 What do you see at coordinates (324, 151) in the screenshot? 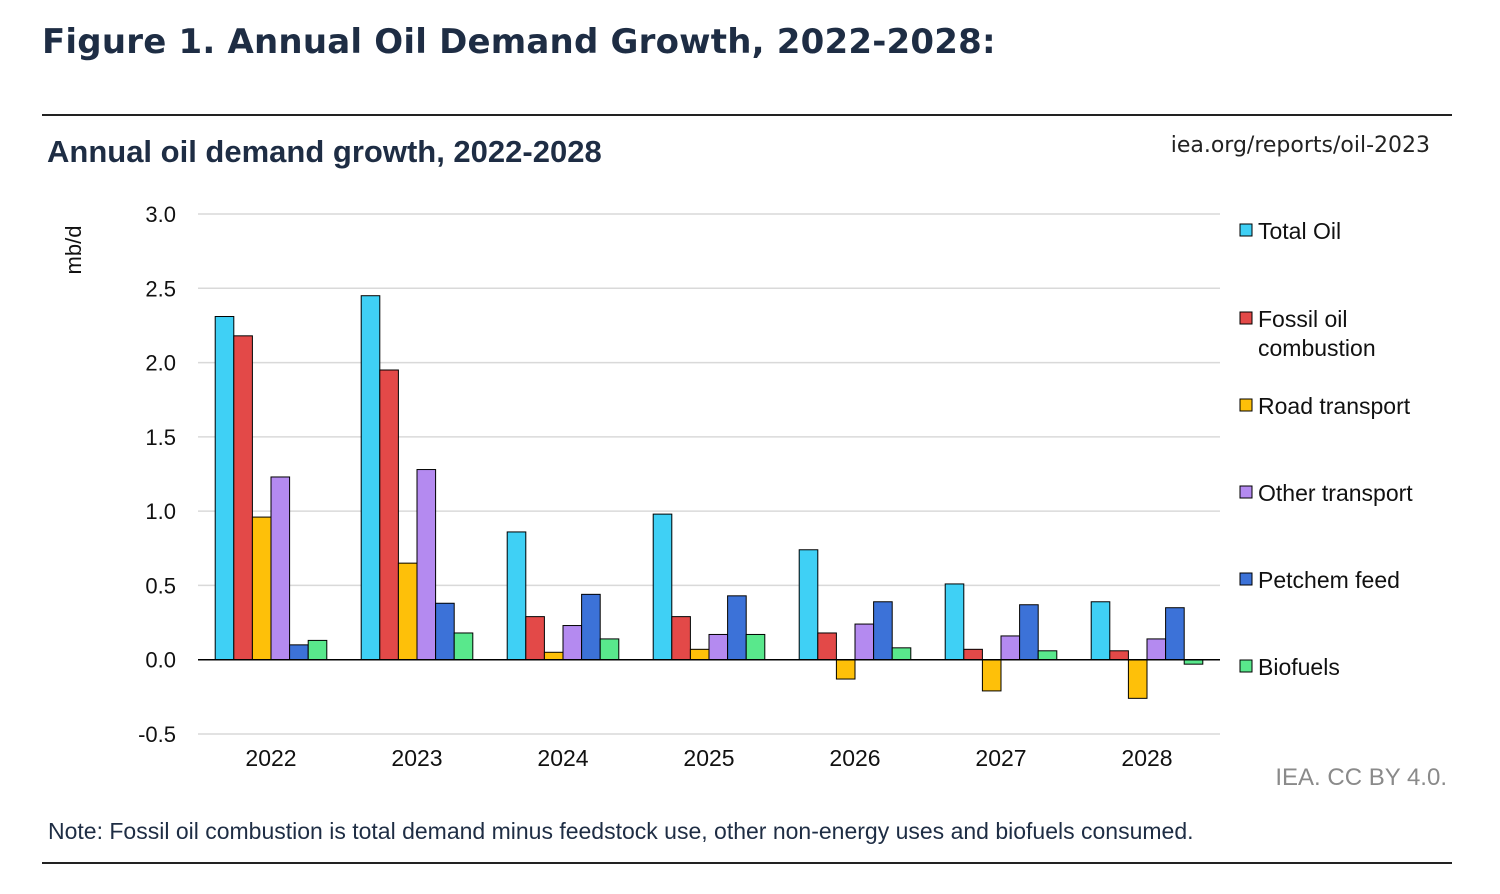
I see `chart-title: Annual oil demand growth, 2022-2028` at bounding box center [324, 151].